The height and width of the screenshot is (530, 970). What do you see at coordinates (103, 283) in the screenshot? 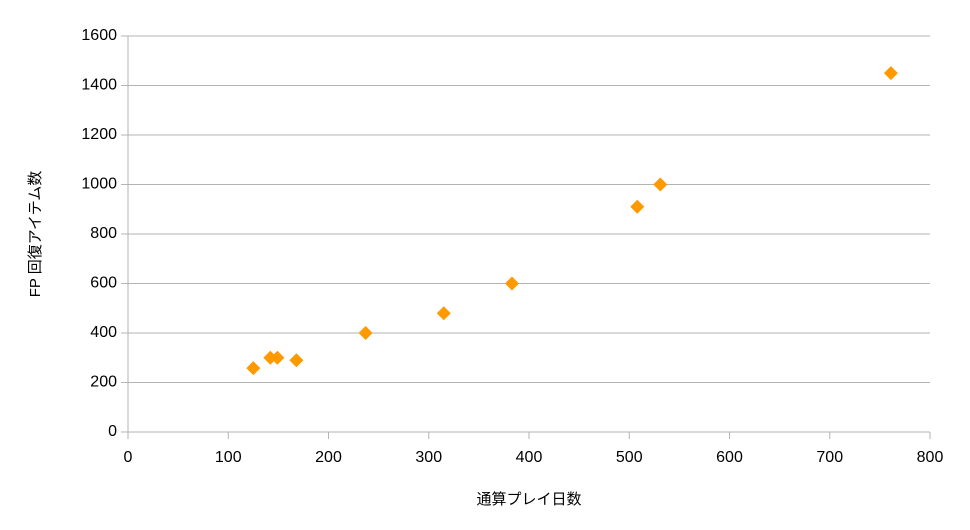
I see `y-tick-label: 600` at bounding box center [103, 283].